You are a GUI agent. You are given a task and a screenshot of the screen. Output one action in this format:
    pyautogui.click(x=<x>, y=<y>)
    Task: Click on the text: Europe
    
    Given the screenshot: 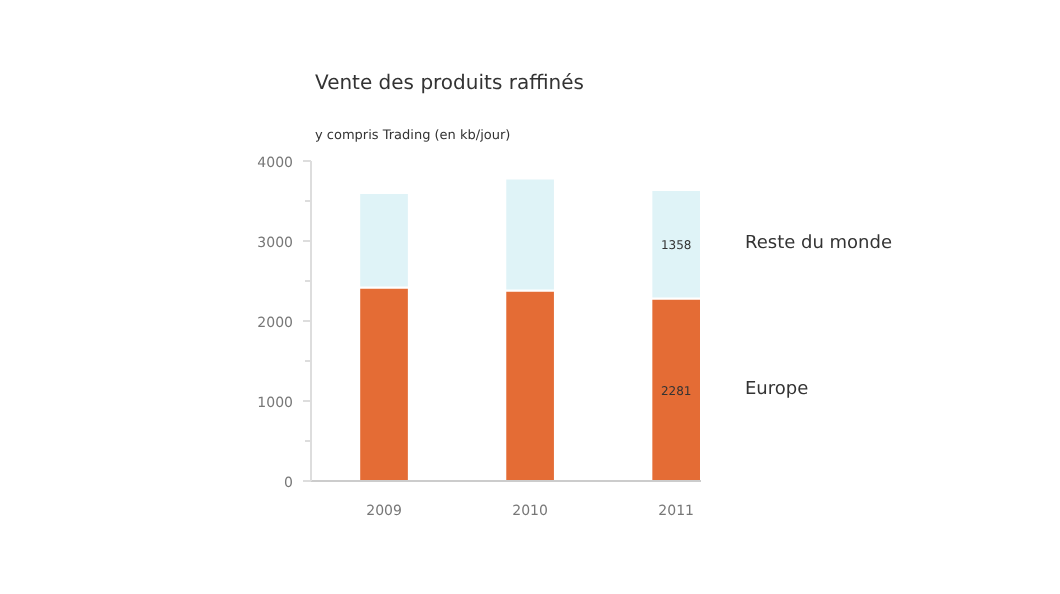 What is the action you would take?
    pyautogui.click(x=777, y=389)
    